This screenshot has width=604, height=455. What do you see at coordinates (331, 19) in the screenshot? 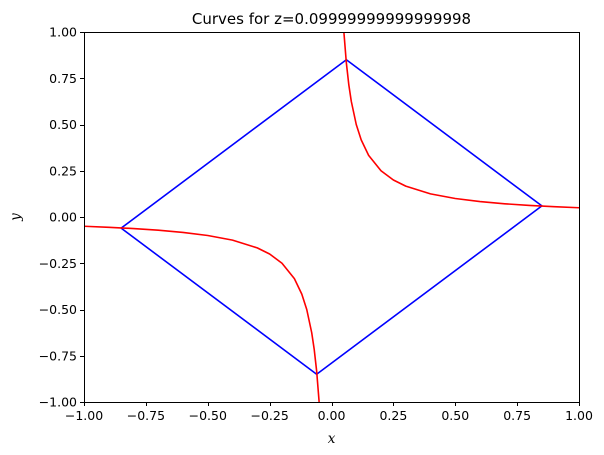
I see `chart-title: Curves for z=0.09999999999999998` at bounding box center [331, 19].